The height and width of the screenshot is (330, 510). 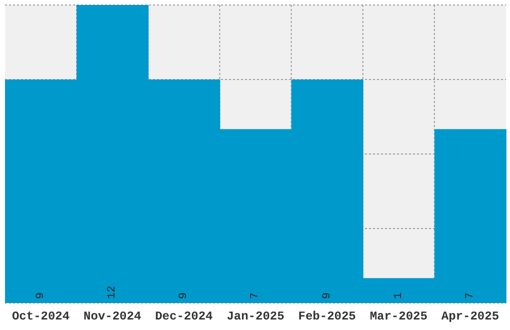 What do you see at coordinates (184, 317) in the screenshot?
I see `x-tick-label: Dec-2024` at bounding box center [184, 317].